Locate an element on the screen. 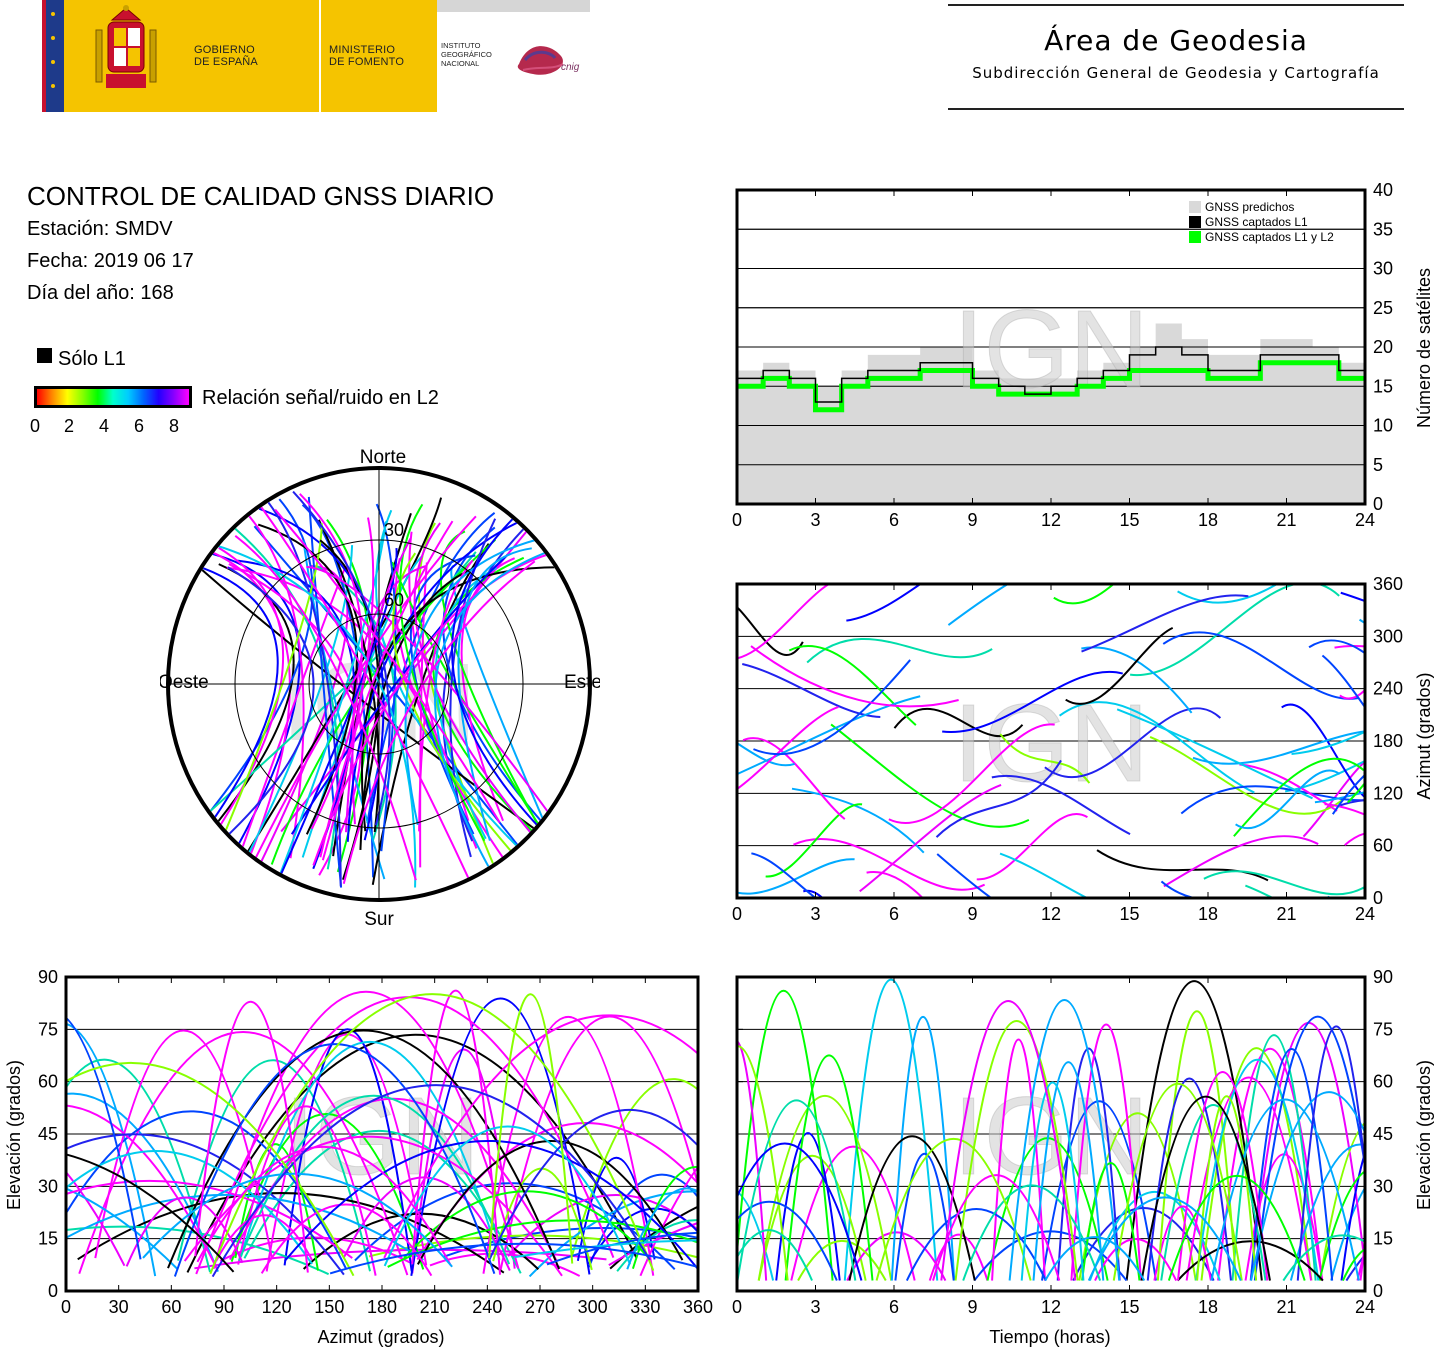  eu-stars-icon is located at coordinates (48, 56).